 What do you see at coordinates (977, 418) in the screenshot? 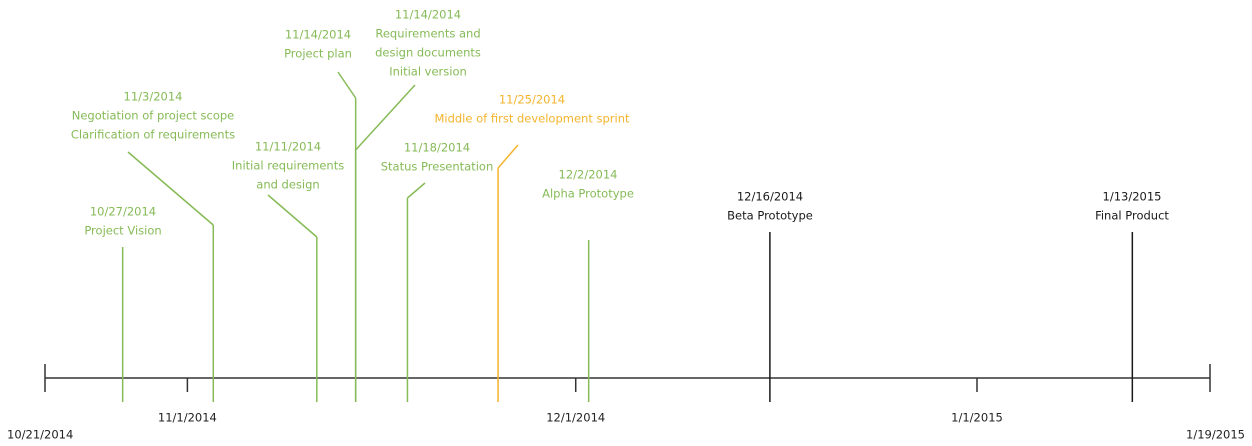
I see `axis-tick-label: 1/1/2015` at bounding box center [977, 418].